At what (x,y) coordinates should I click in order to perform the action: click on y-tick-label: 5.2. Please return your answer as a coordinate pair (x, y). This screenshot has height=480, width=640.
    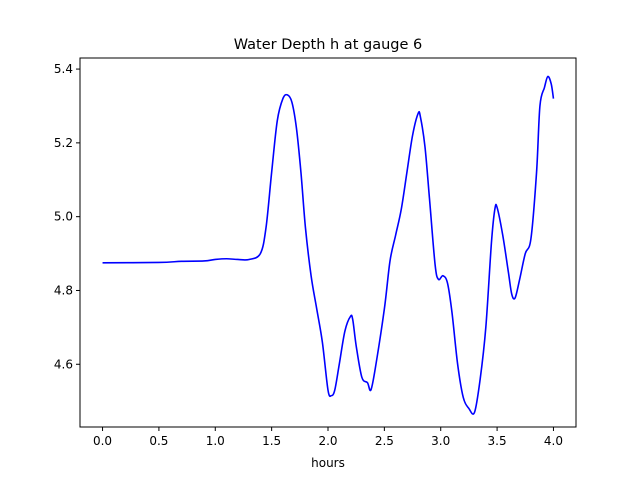
    Looking at the image, I should click on (63, 143).